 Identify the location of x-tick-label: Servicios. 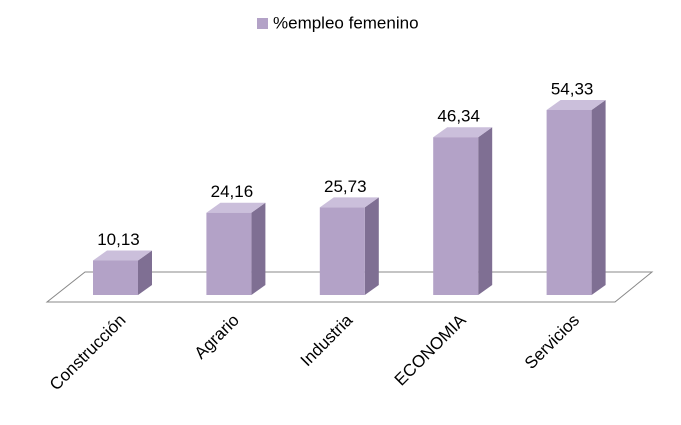
(552, 342).